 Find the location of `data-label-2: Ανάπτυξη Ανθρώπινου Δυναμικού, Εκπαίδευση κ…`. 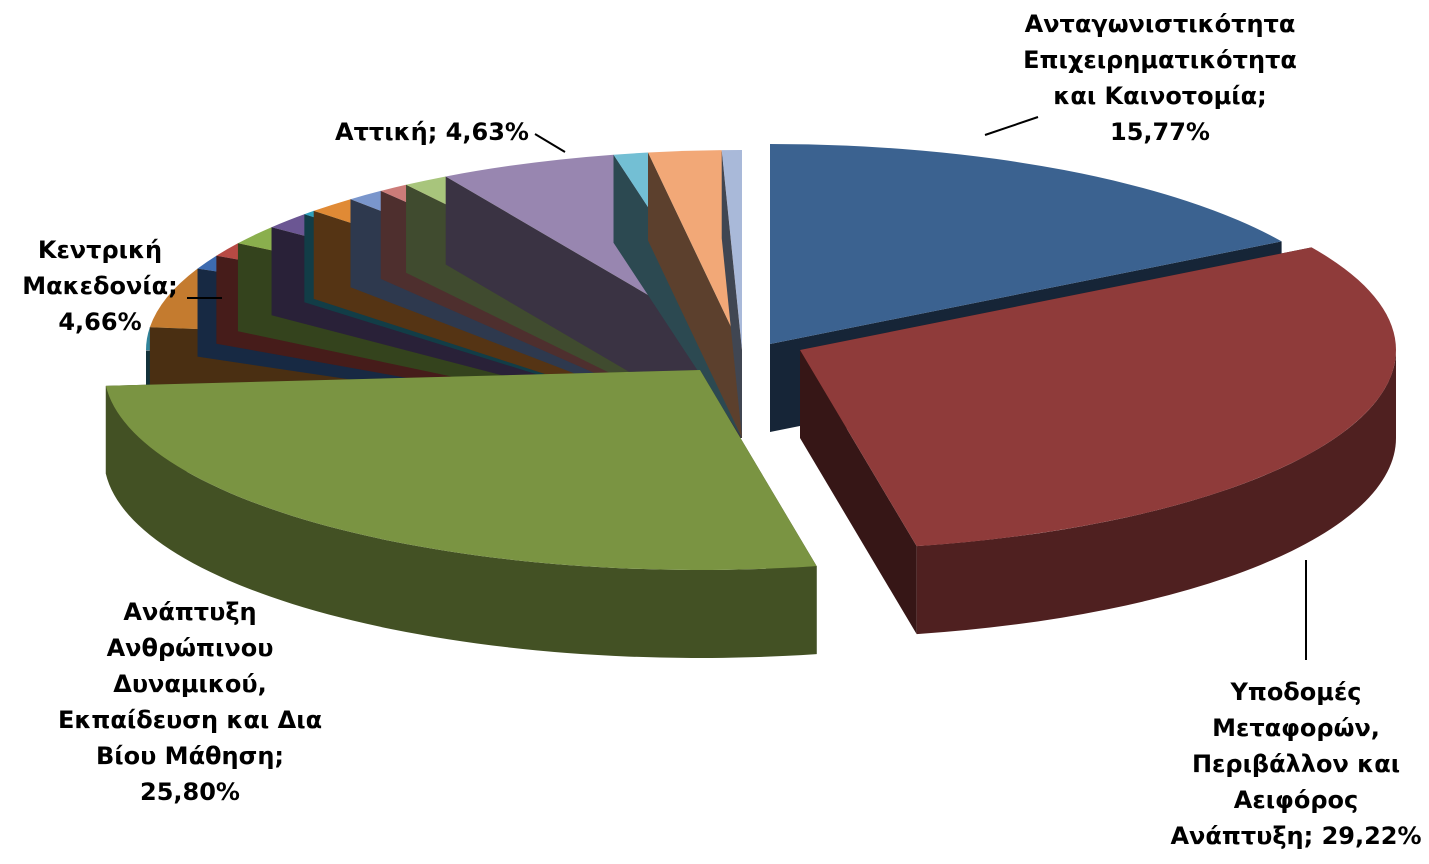

data-label-2: Ανάπτυξη Ανθρώπινου Δυναμικού, Εκπαίδευση κ… is located at coordinates (190, 702).